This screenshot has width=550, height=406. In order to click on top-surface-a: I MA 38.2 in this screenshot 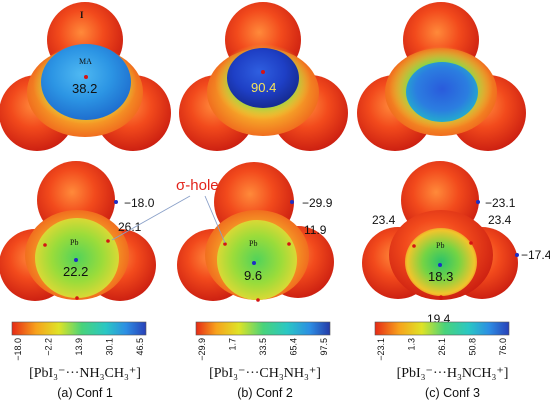, I will do `click(85, 76)`.